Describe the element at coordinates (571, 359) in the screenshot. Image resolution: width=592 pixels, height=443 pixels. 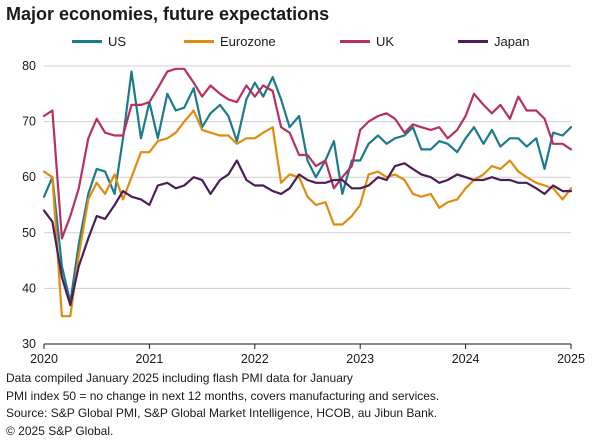
I see `x-tick-label-2025: 2025` at that location.